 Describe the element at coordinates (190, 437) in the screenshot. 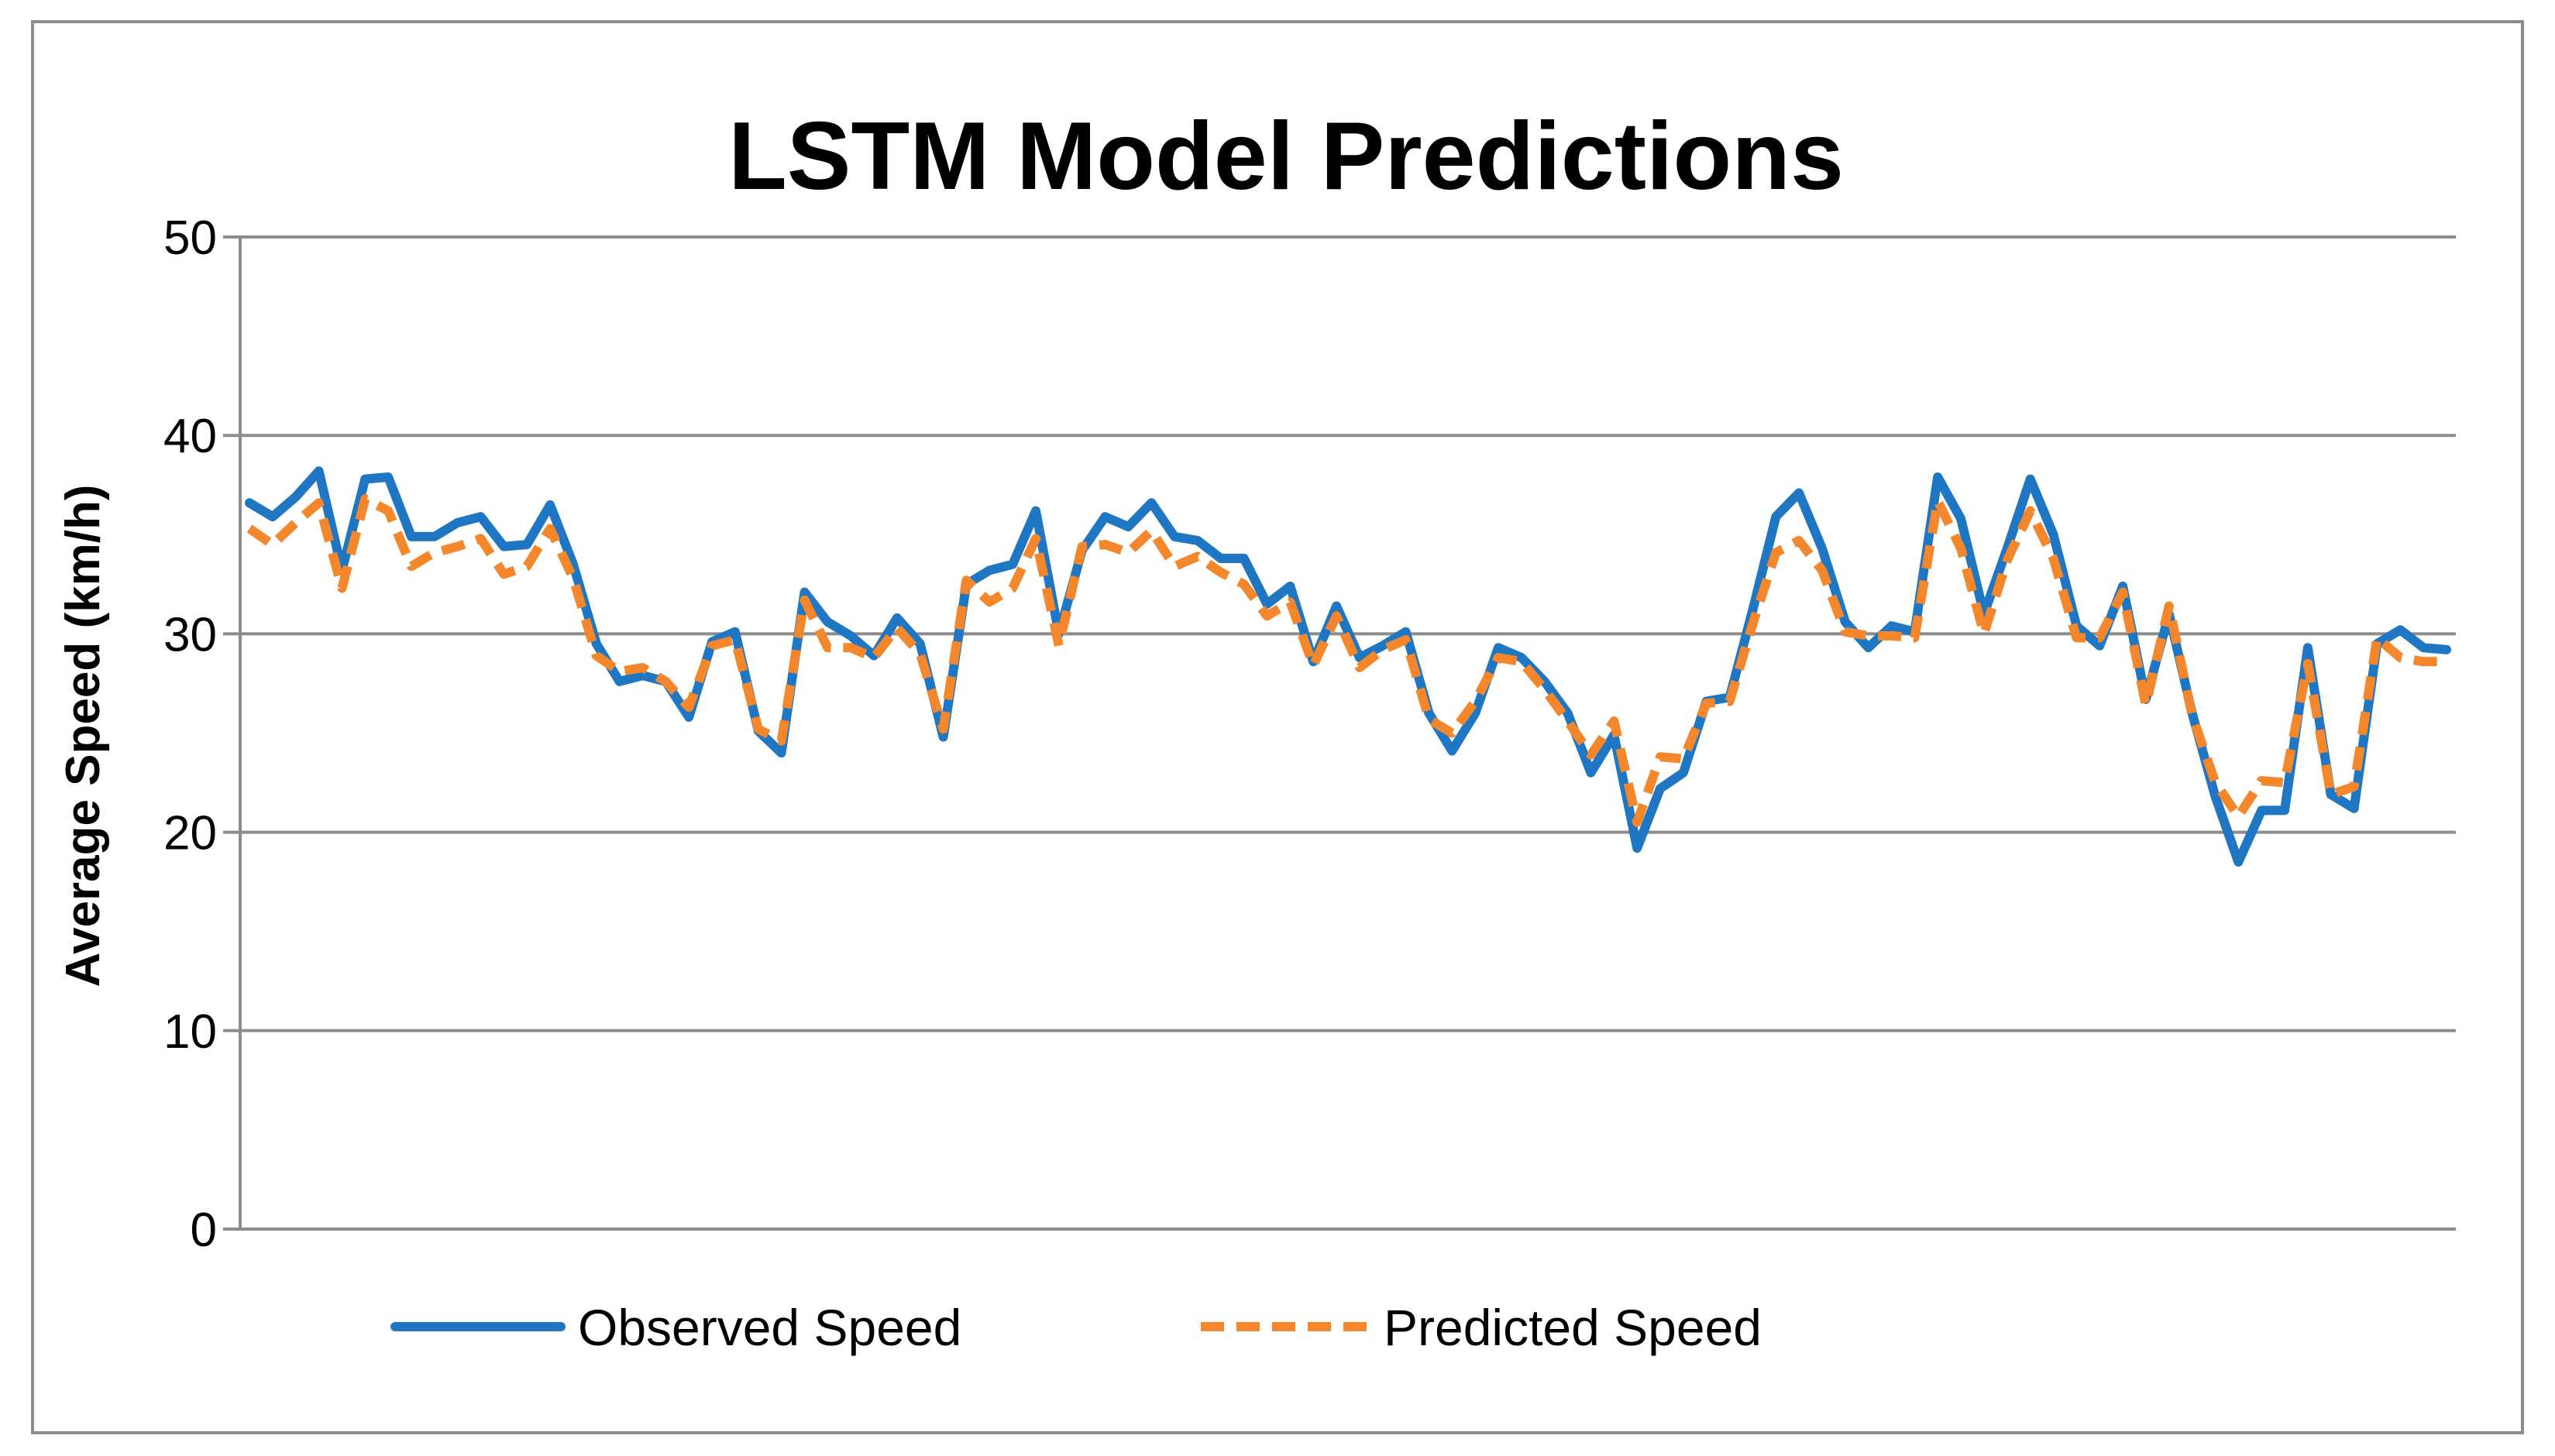

I see `y-tick-label-40: 40` at that location.